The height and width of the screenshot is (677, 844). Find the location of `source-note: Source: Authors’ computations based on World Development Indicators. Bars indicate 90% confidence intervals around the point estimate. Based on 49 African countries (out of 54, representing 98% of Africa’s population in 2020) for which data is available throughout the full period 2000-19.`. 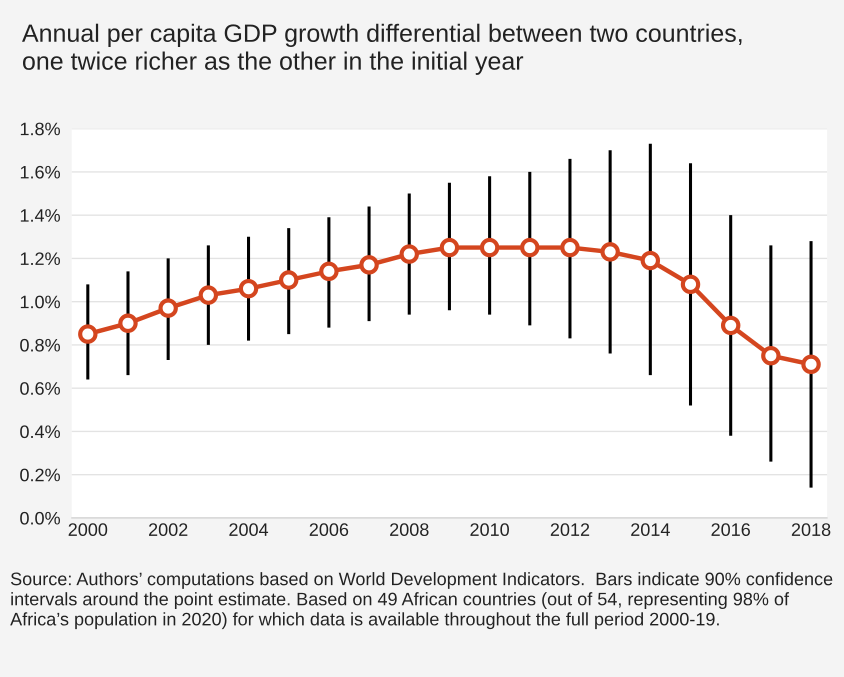

source-note: Source: Authors’ computations based on World Development Indicators. Bars indicate 90% confidence intervals around the point estimate. Based on 49 African countries (out of 54, representing 98% of Africa’s population in 2020) for which data is available throughout the full period 2000-19. is located at coordinates (421, 601).